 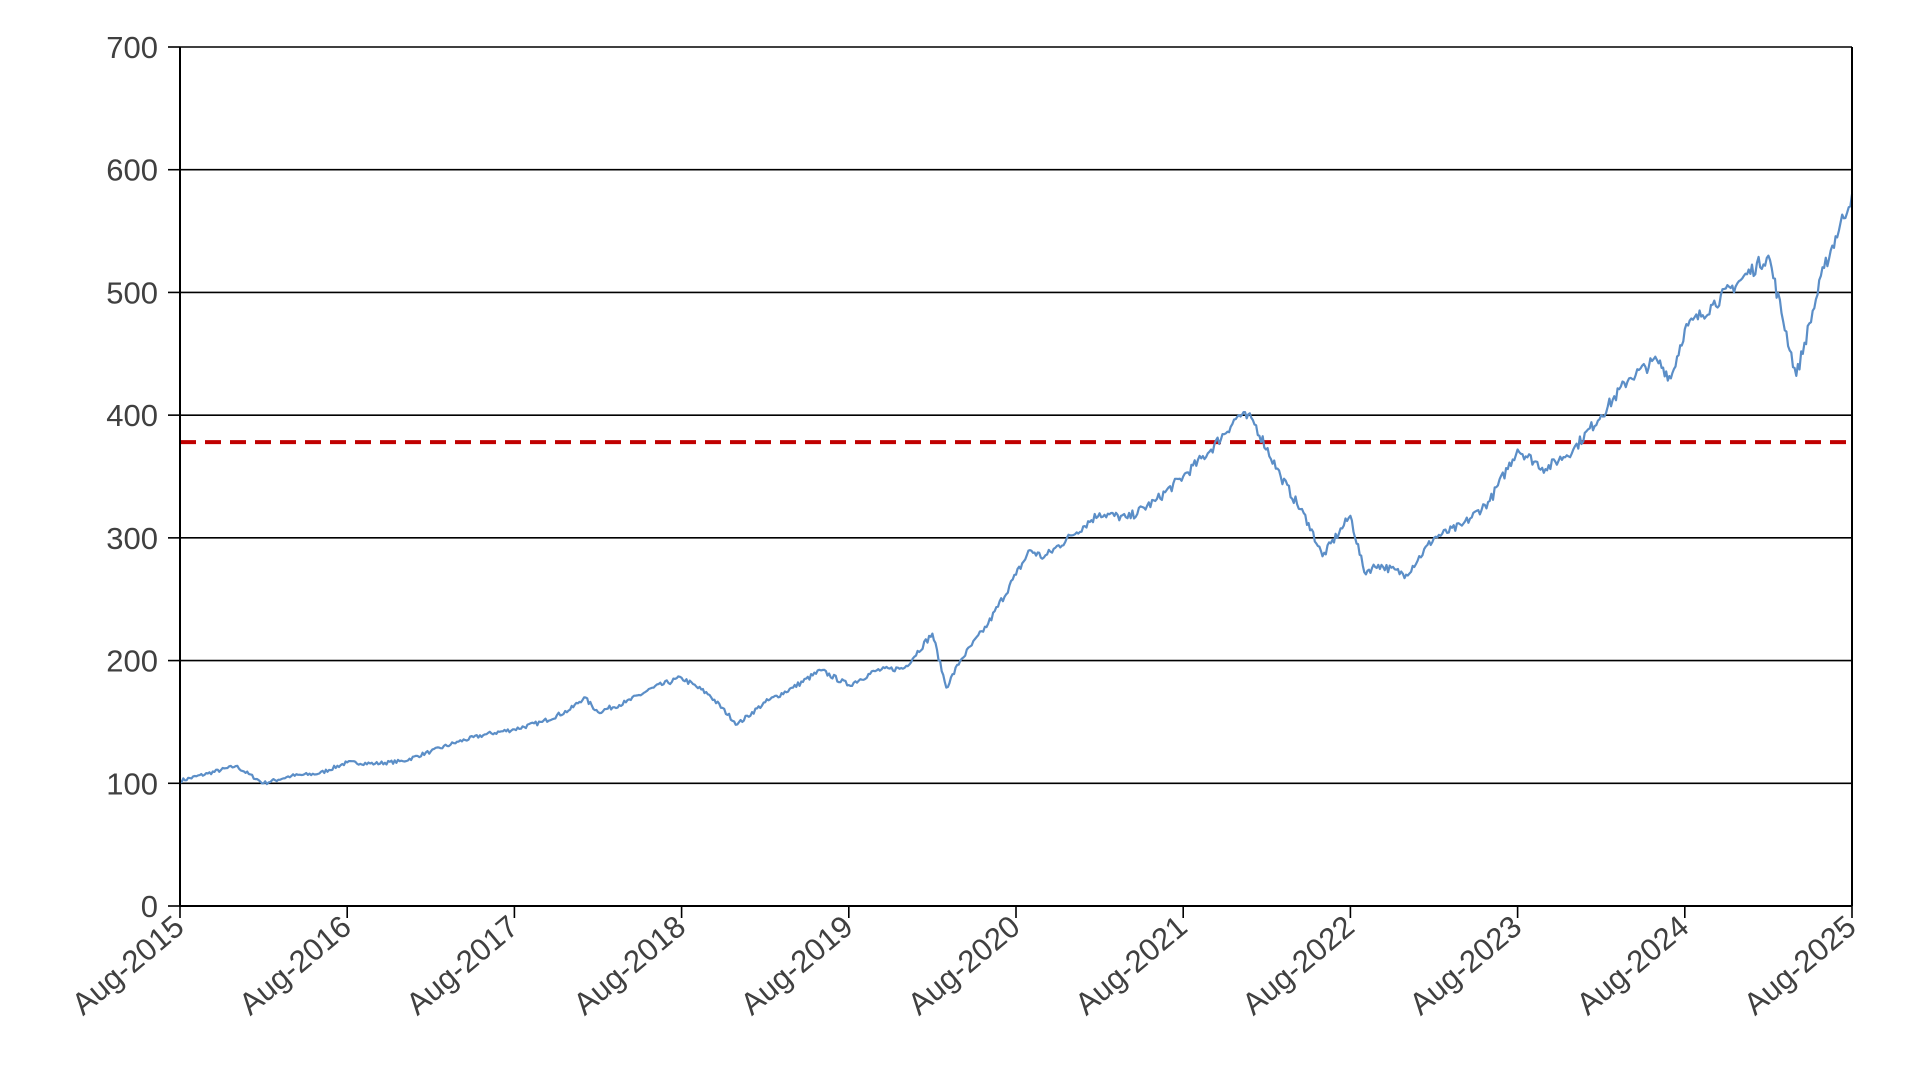 I want to click on y-tick-label: 300, so click(x=132, y=538).